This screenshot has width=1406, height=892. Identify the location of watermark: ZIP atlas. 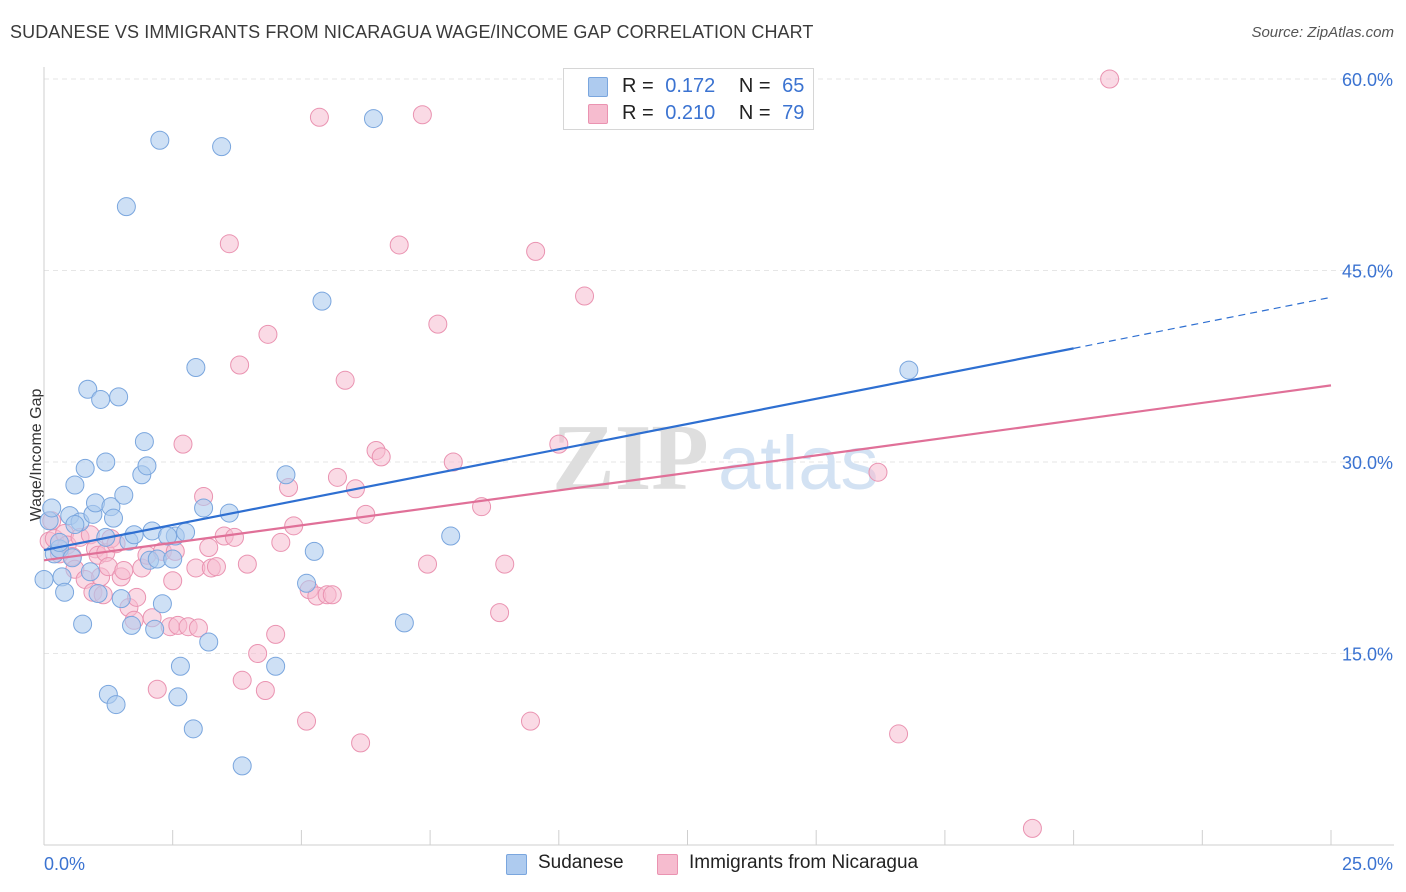
(715, 458).